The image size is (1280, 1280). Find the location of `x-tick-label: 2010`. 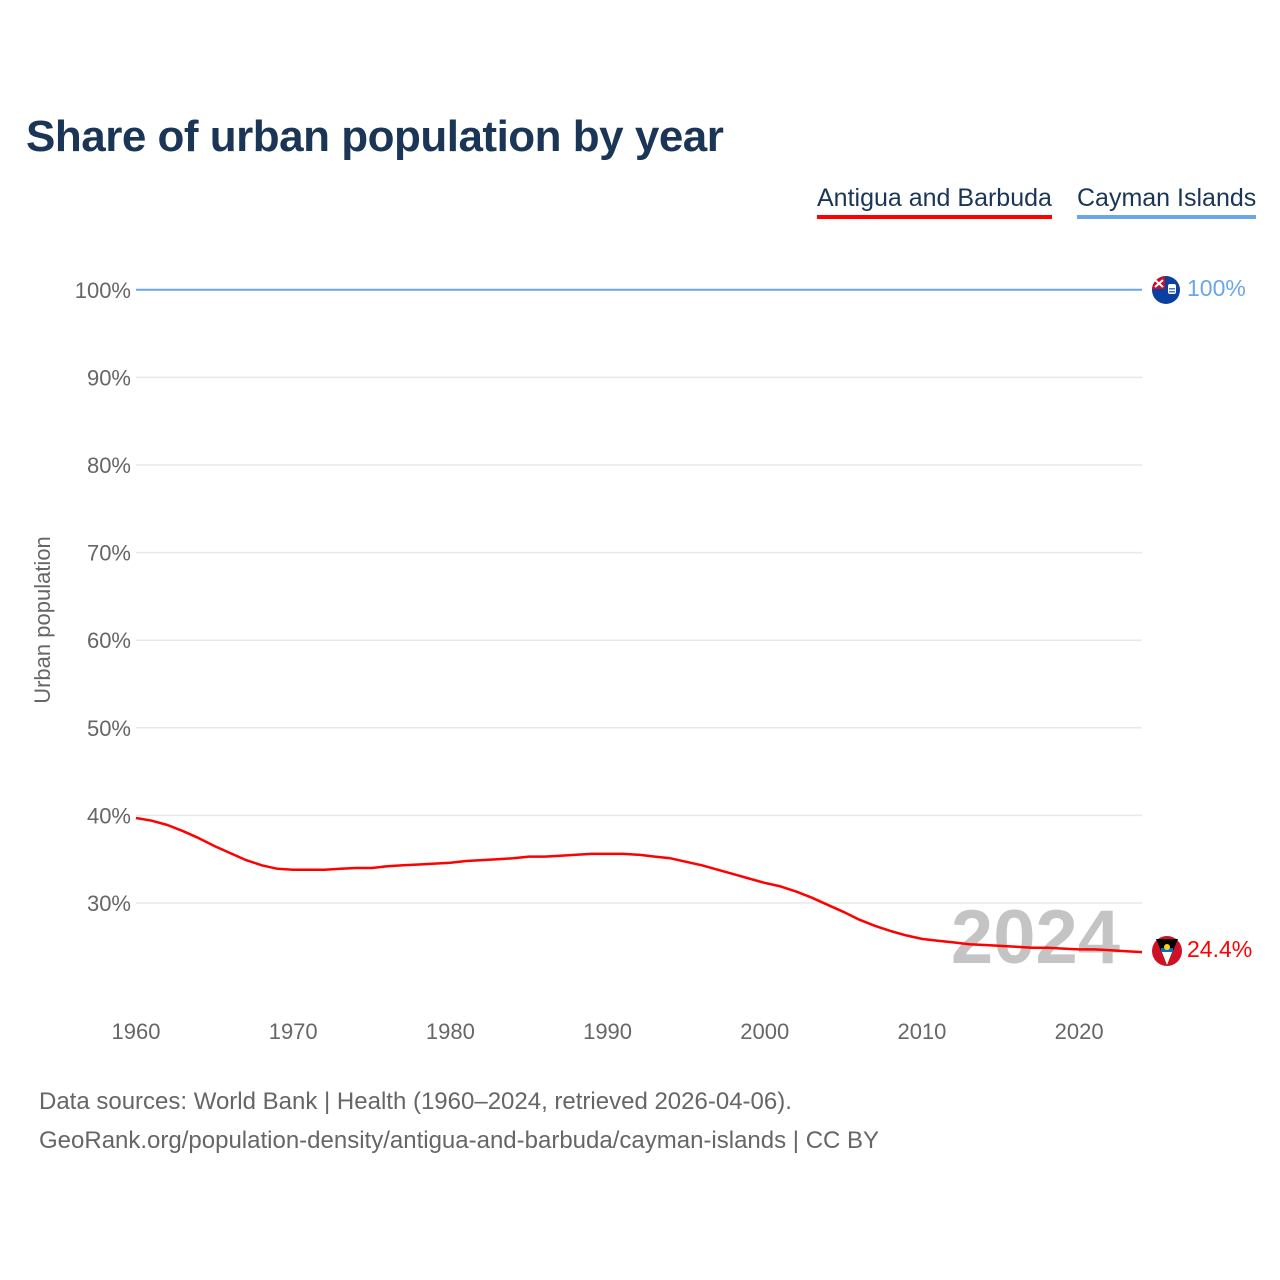

x-tick-label: 2010 is located at coordinates (921, 1031).